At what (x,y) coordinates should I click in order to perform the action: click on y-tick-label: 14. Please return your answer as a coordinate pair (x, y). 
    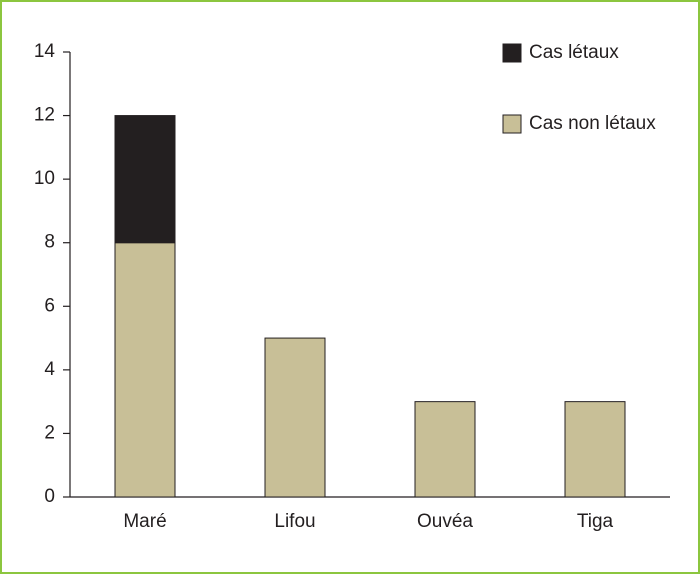
    Looking at the image, I should click on (45, 51).